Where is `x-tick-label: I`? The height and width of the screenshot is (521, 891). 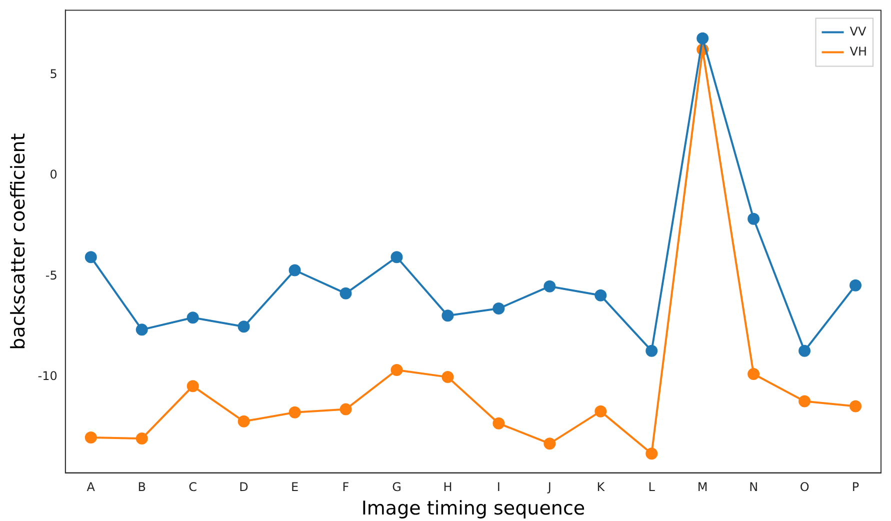
x-tick-label: I is located at coordinates (498, 487).